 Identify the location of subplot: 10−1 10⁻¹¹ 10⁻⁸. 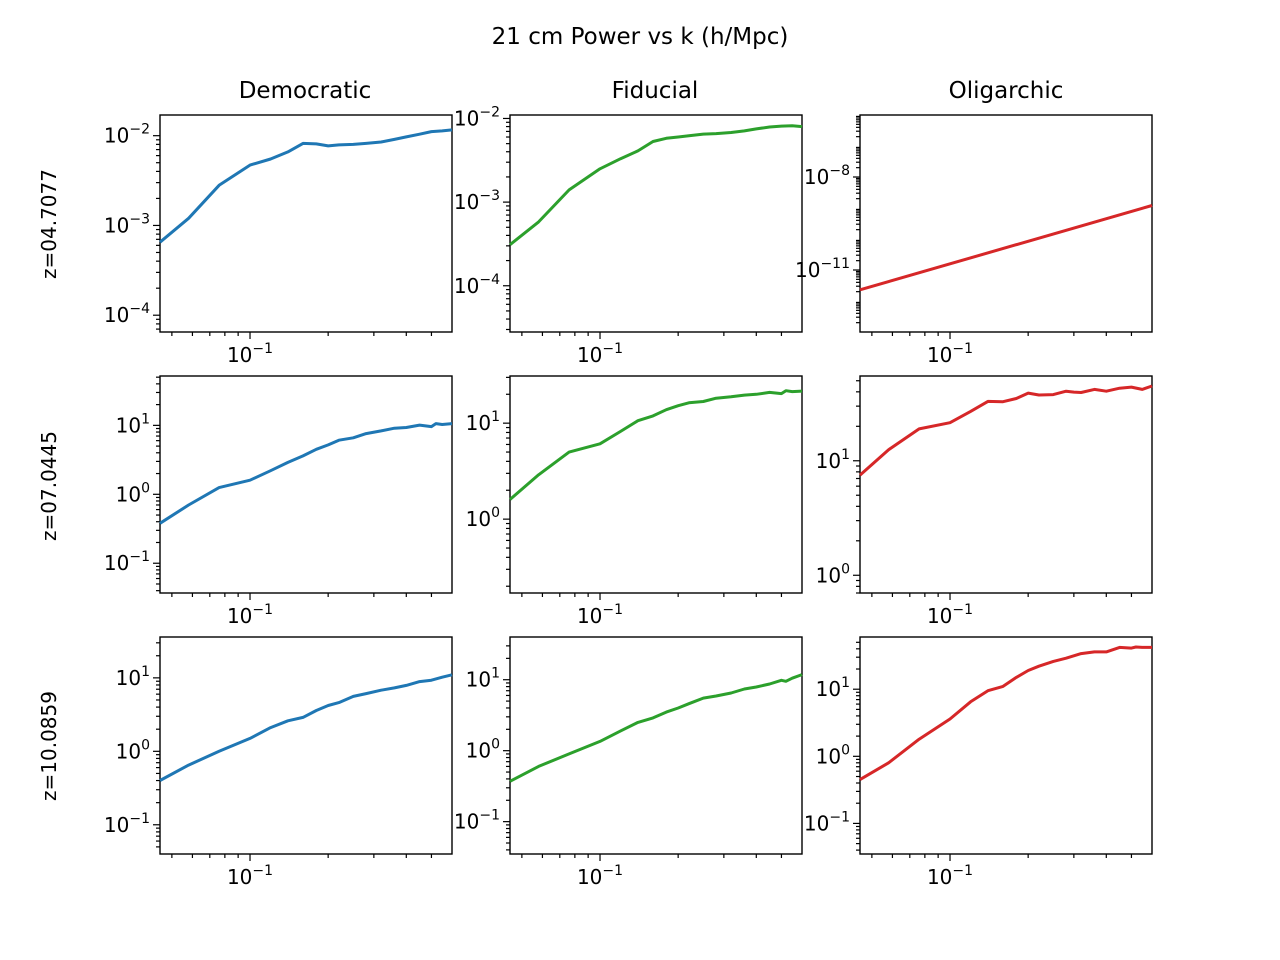
(974, 240).